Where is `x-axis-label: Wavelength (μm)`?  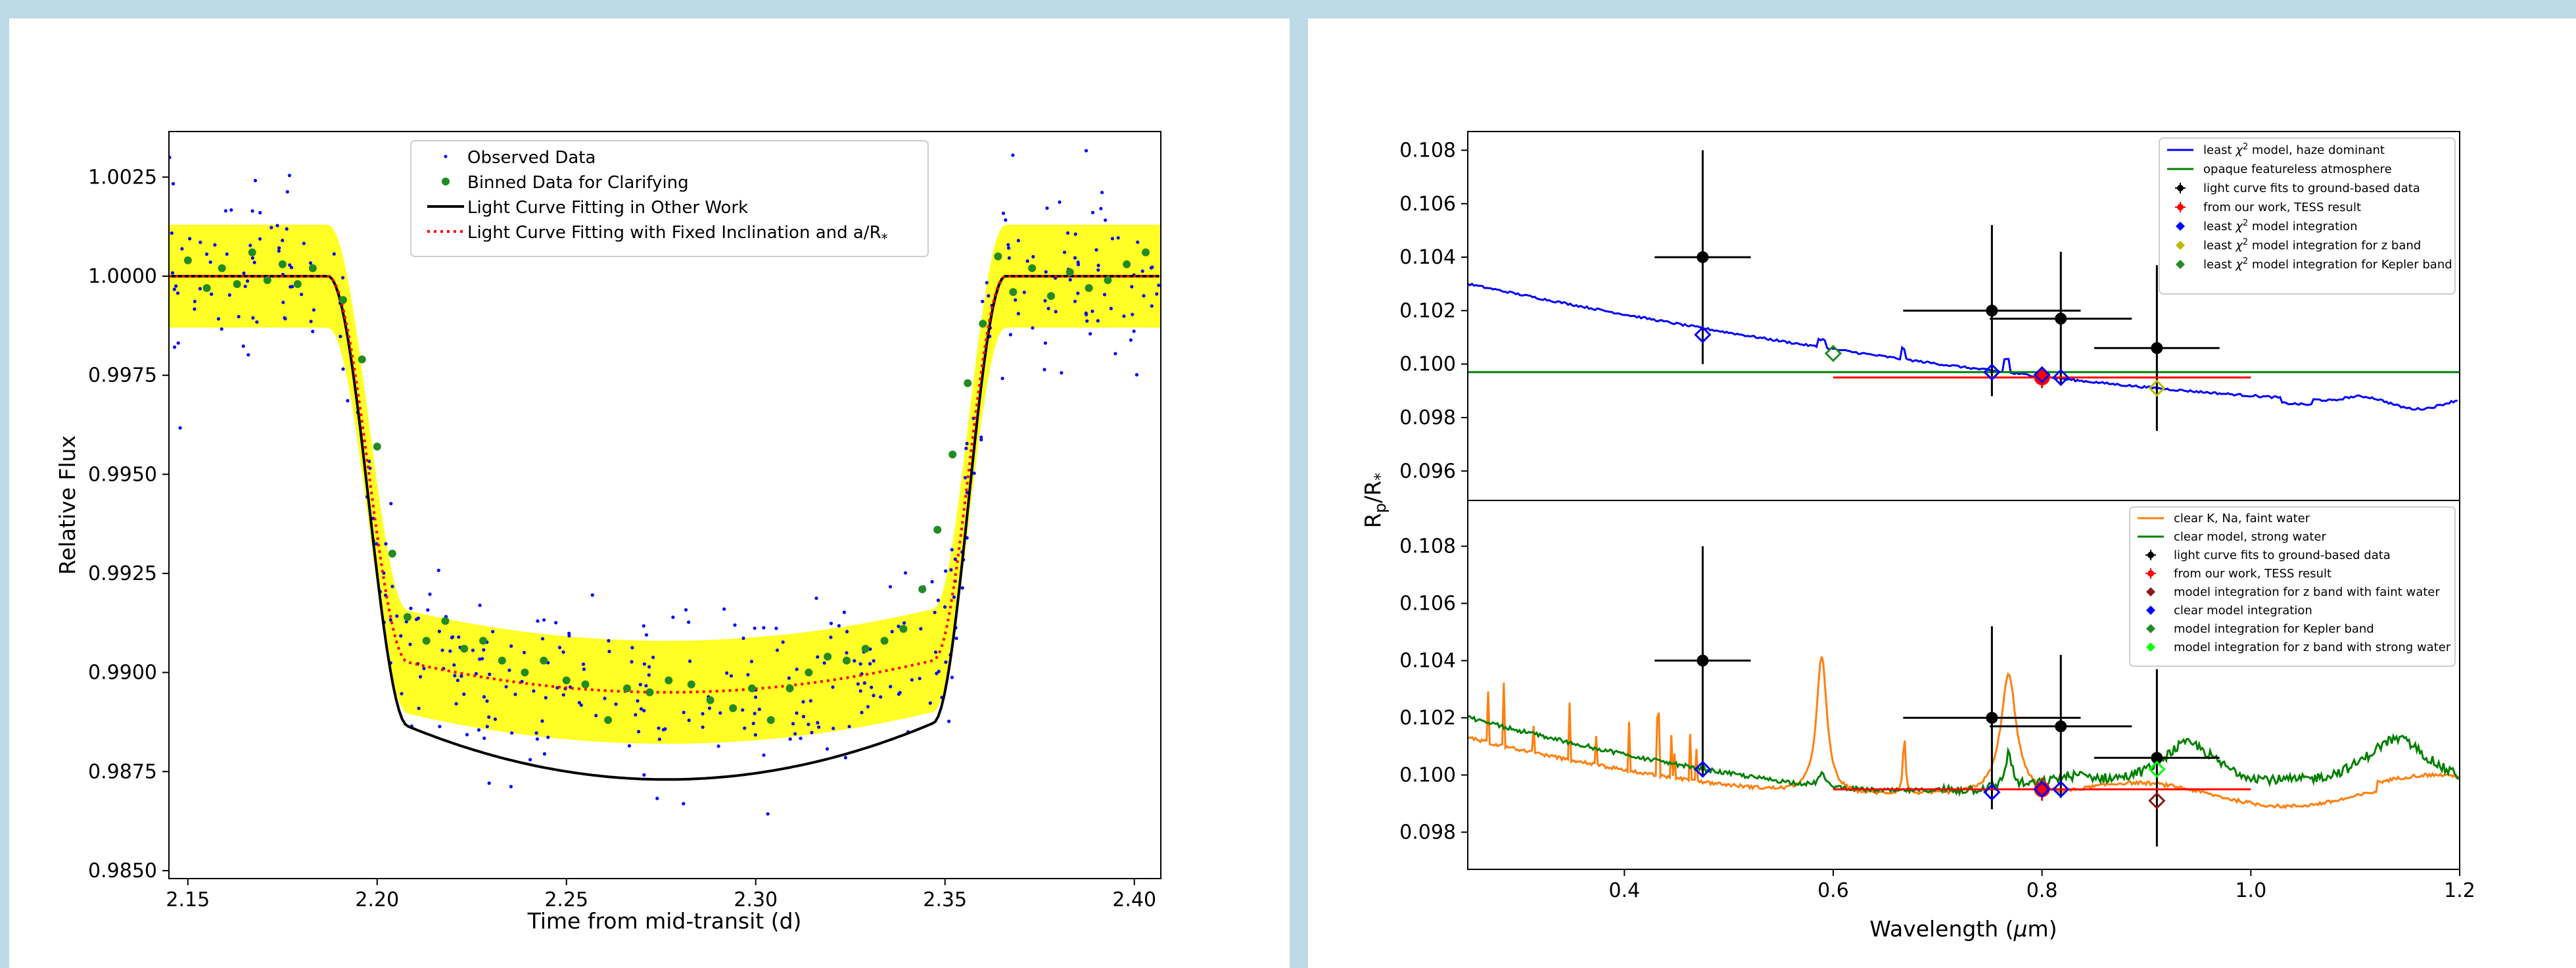
x-axis-label: Wavelength (μm) is located at coordinates (1963, 929).